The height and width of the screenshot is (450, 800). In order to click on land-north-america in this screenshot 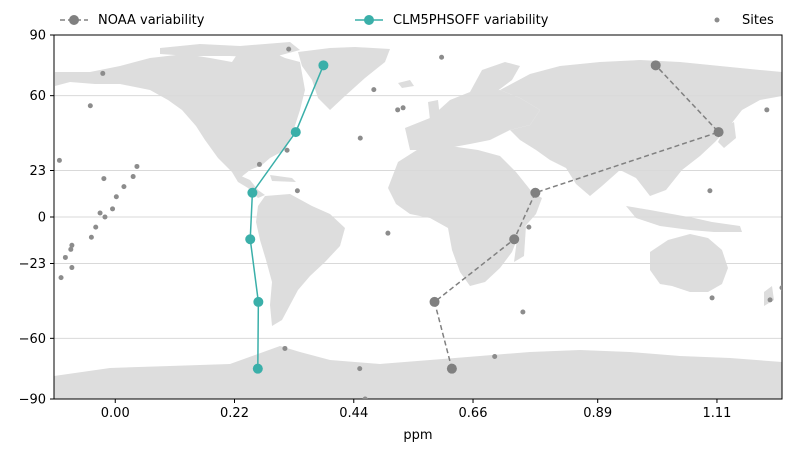, I will do `click(180, 114)`.